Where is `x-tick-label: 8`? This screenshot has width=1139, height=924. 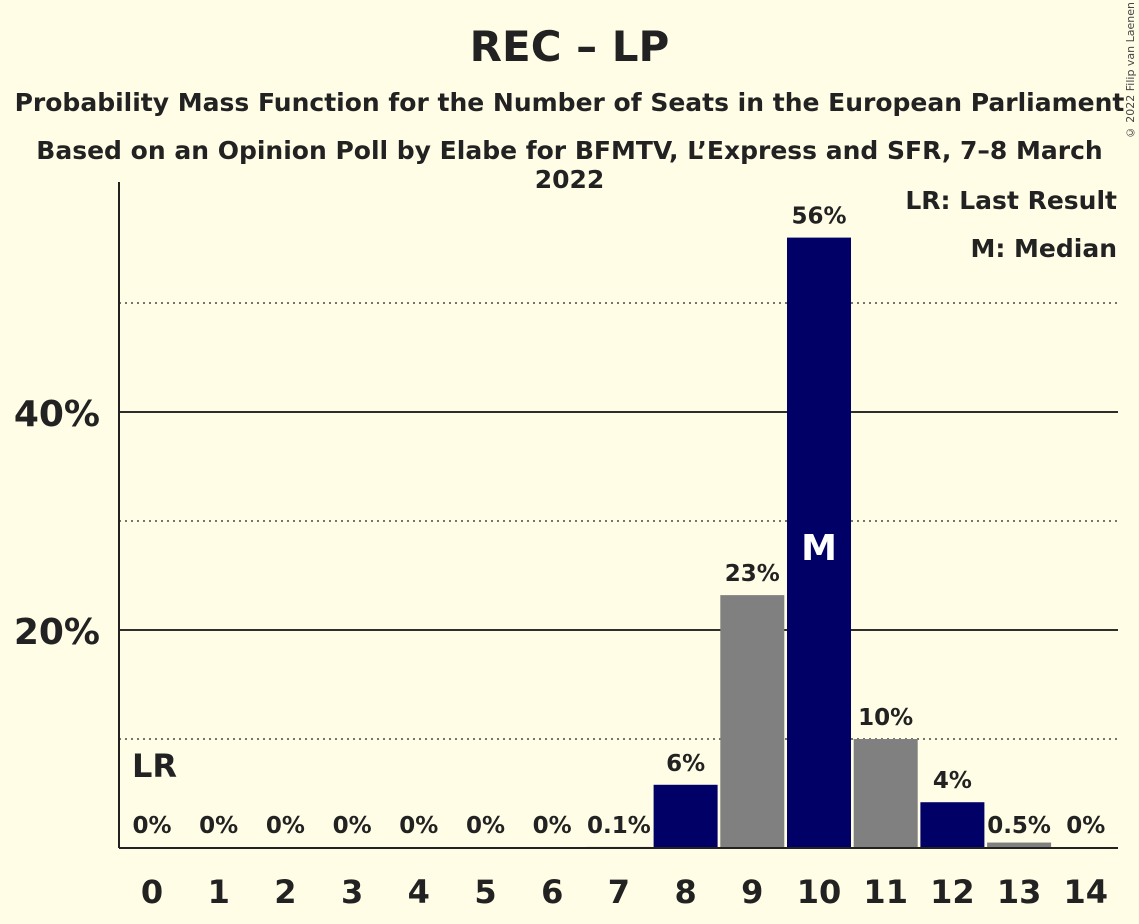
x-tick-label: 8 is located at coordinates (685, 892).